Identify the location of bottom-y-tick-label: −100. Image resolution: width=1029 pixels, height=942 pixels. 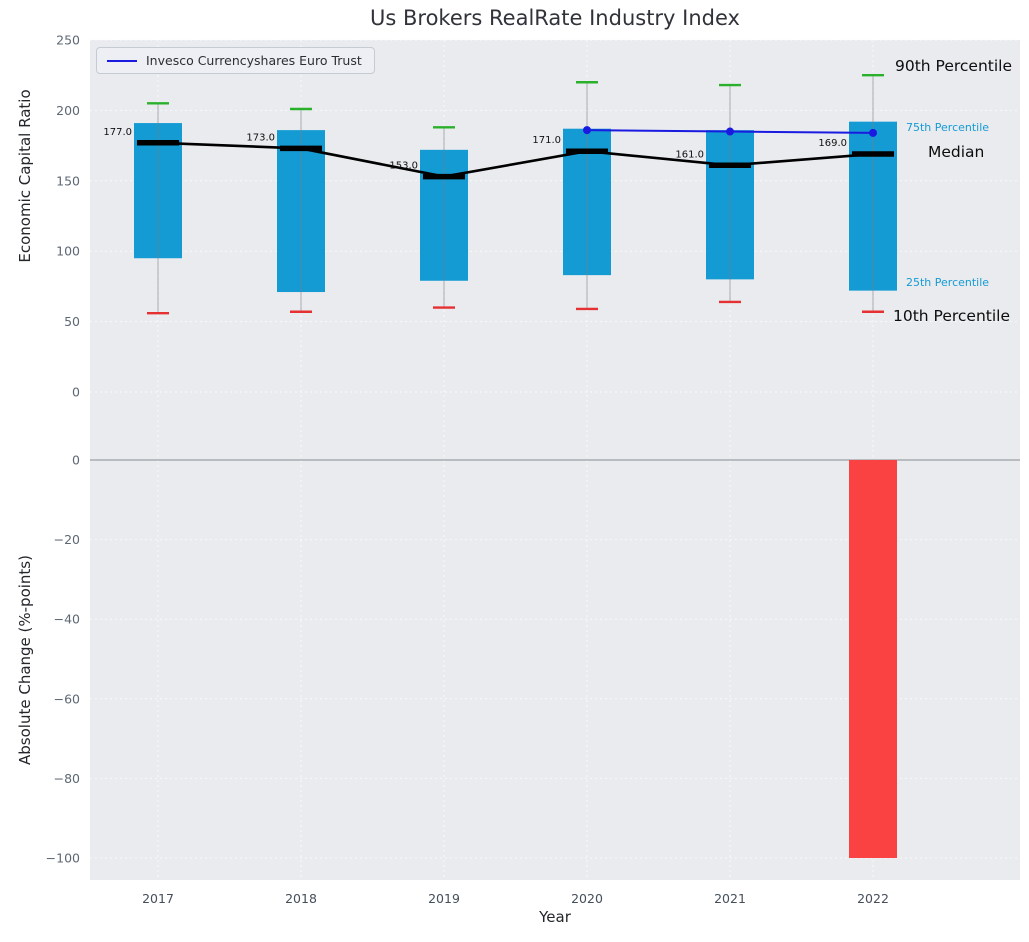
(63, 858).